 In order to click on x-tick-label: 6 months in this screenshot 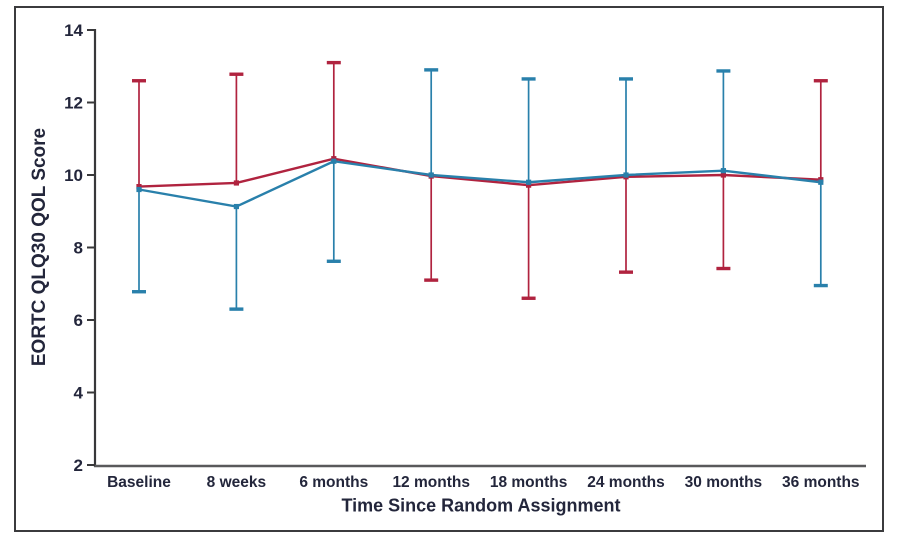, I will do `click(333, 482)`.